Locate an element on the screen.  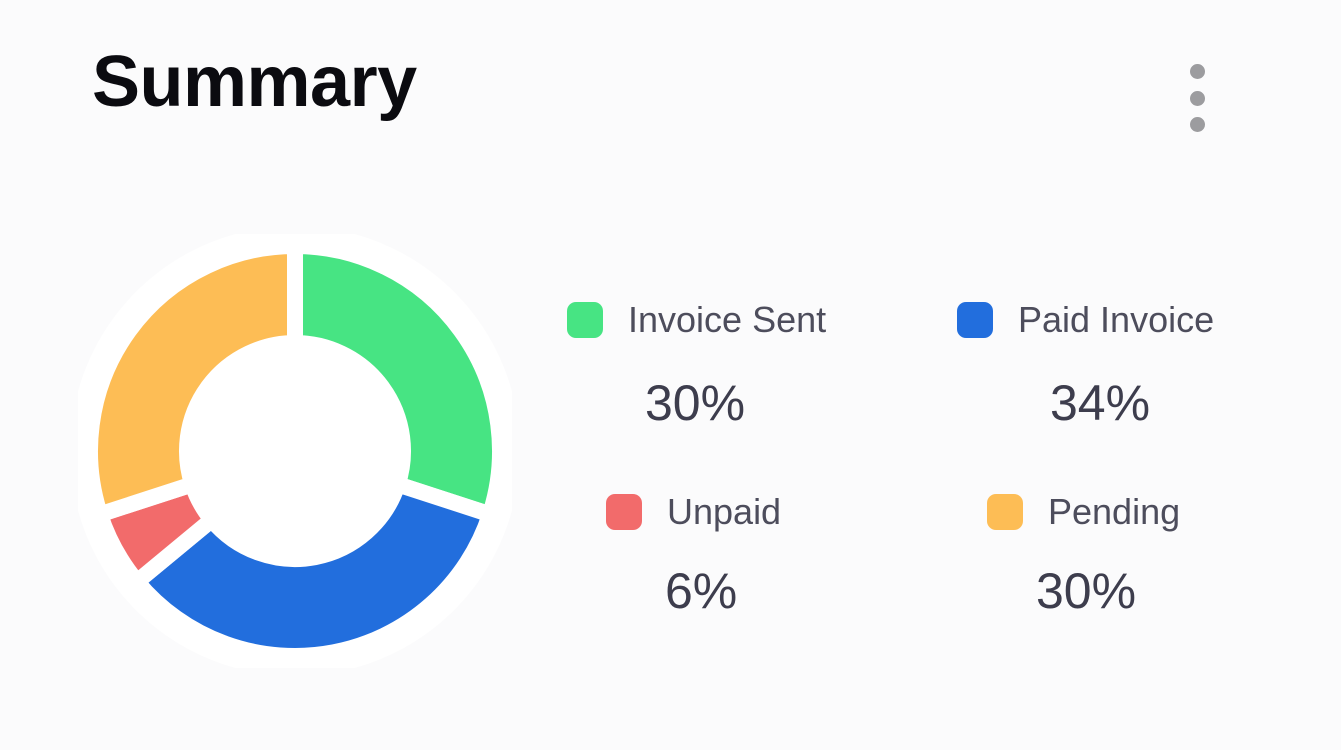
legend-label: Invoice Sent is located at coordinates (727, 319).